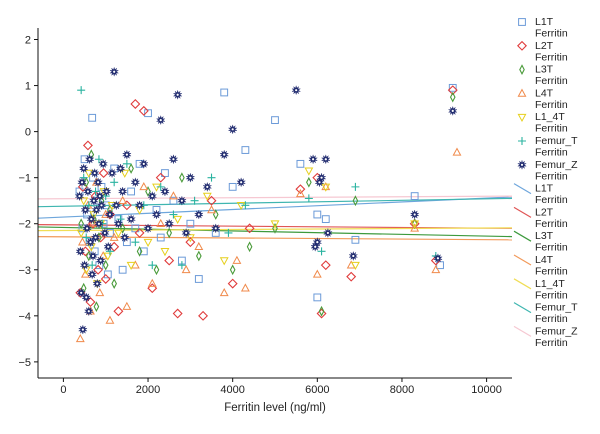 The height and width of the screenshot is (434, 600). Describe the element at coordinates (402, 390) in the screenshot. I see `x-tick-label: 8000` at that location.